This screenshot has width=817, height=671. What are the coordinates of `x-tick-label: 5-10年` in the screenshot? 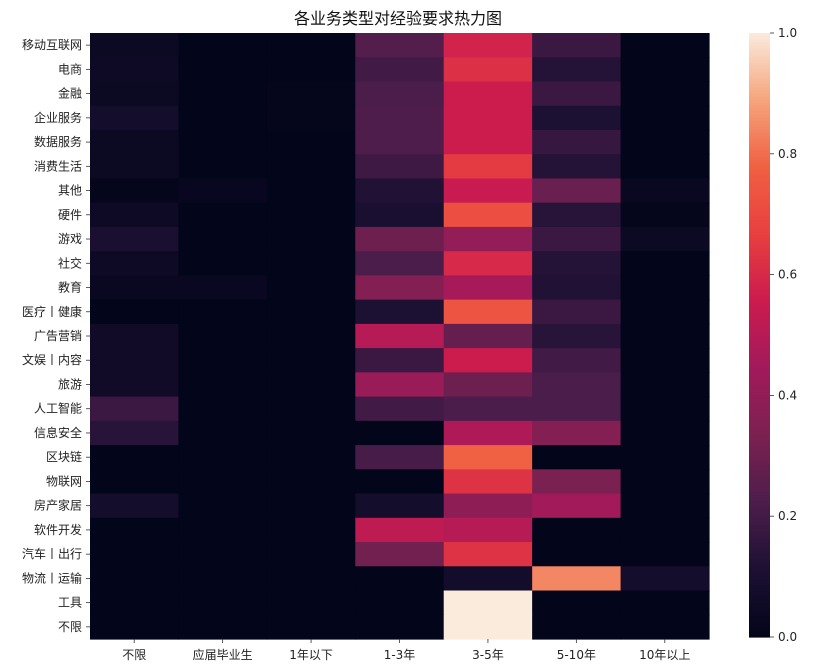 It's located at (576, 655).